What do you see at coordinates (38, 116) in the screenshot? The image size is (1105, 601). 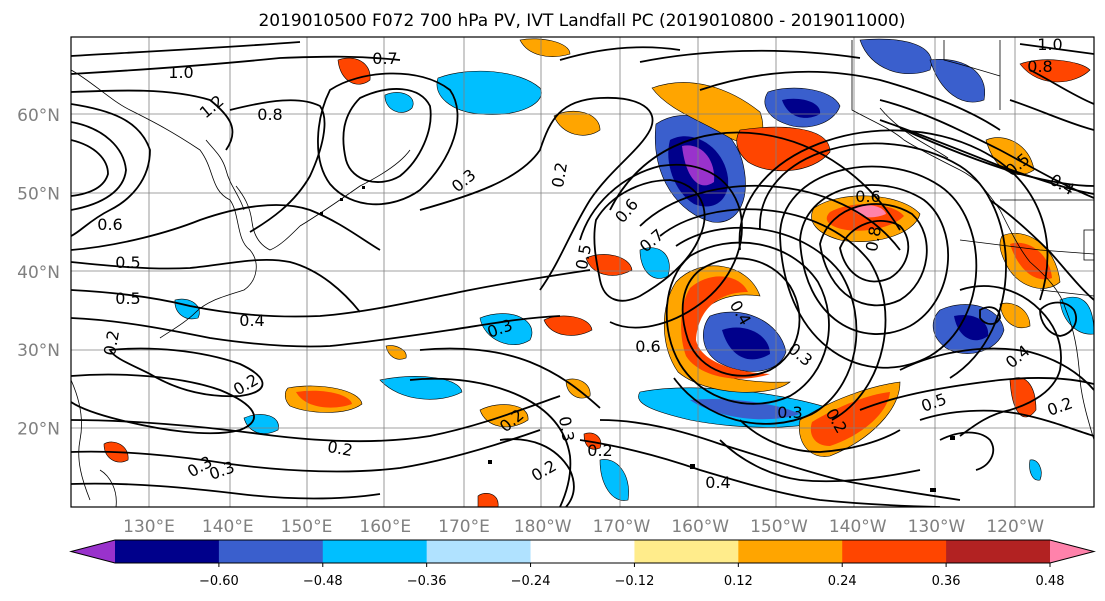 I see `lat-tick-label: 60°N` at bounding box center [38, 116].